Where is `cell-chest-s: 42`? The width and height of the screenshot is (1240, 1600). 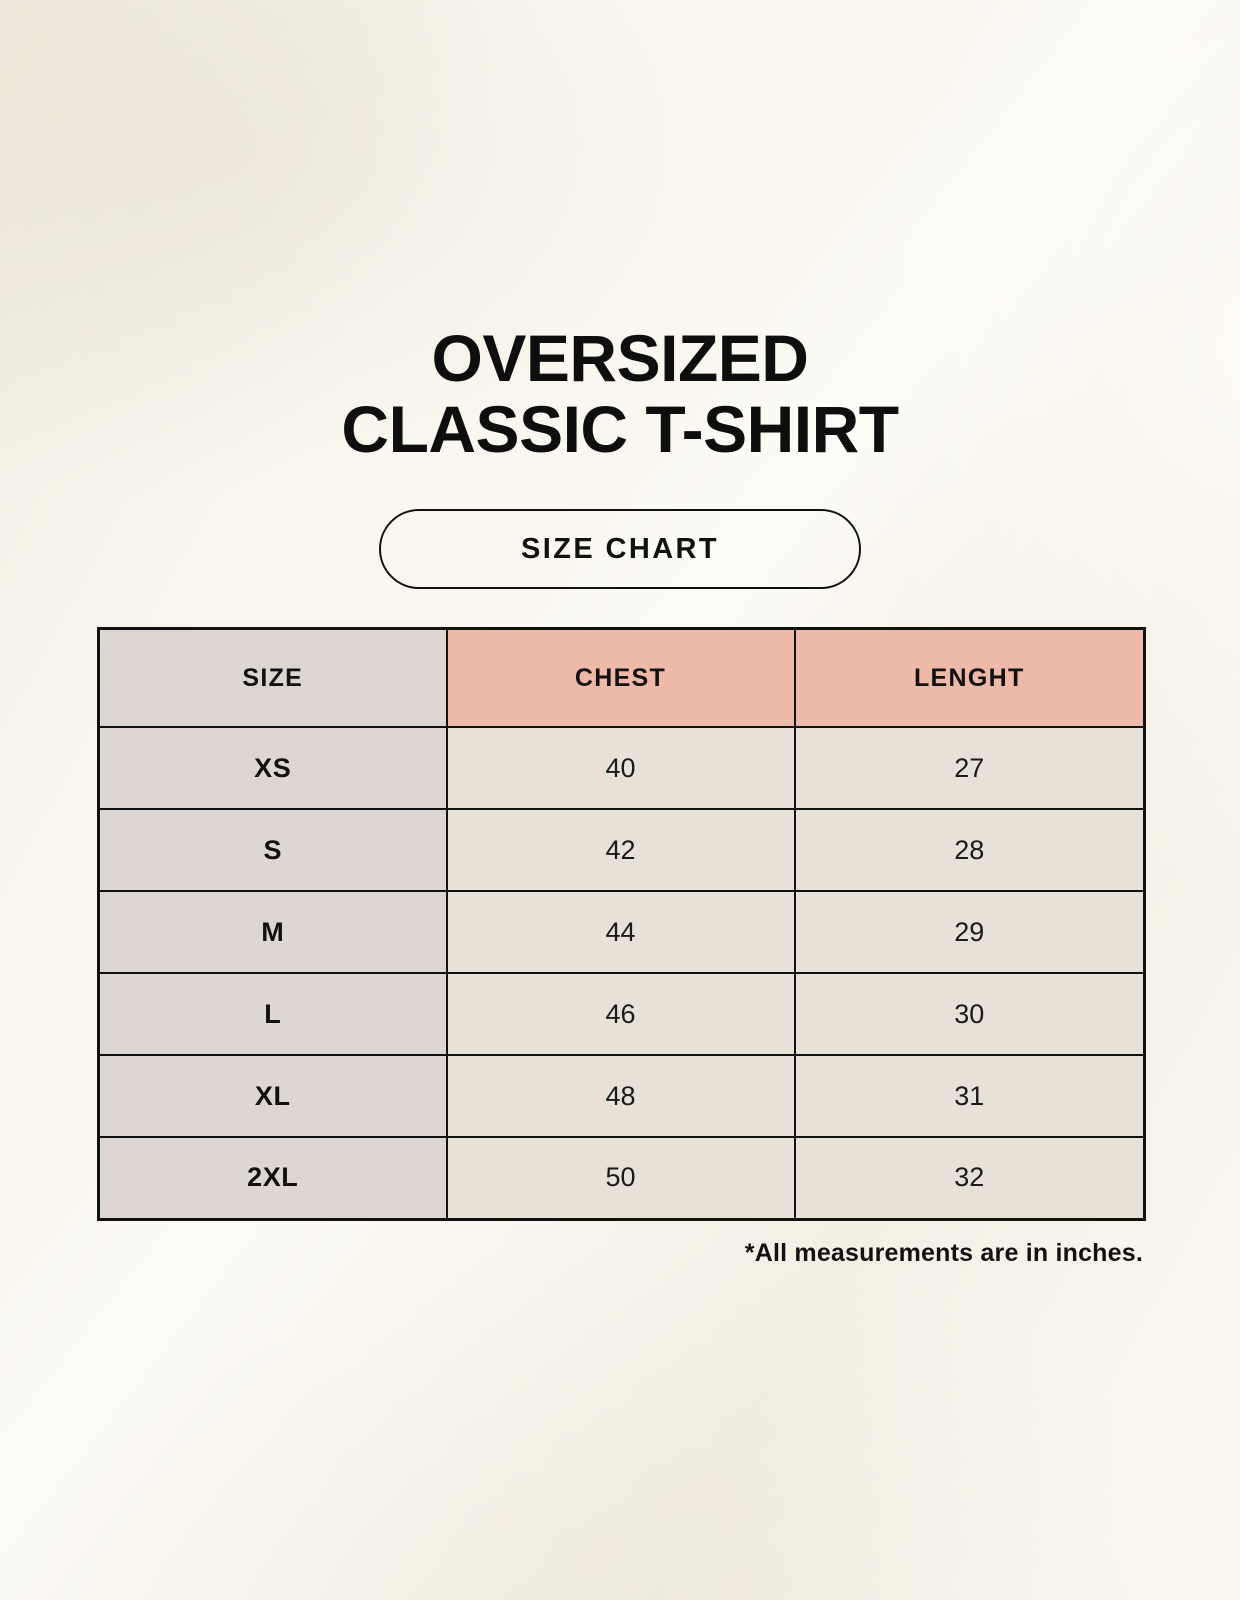
cell-chest-s: 42 is located at coordinates (620, 850).